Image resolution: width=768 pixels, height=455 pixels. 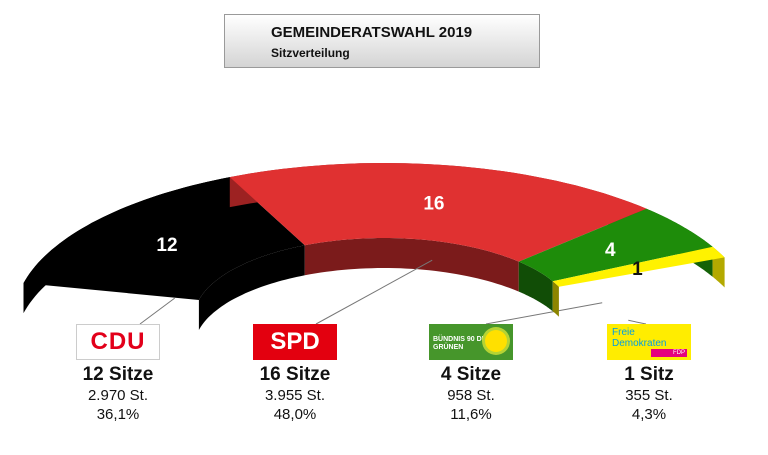 I want to click on slice-label-gruene: 4, so click(x=610, y=250).